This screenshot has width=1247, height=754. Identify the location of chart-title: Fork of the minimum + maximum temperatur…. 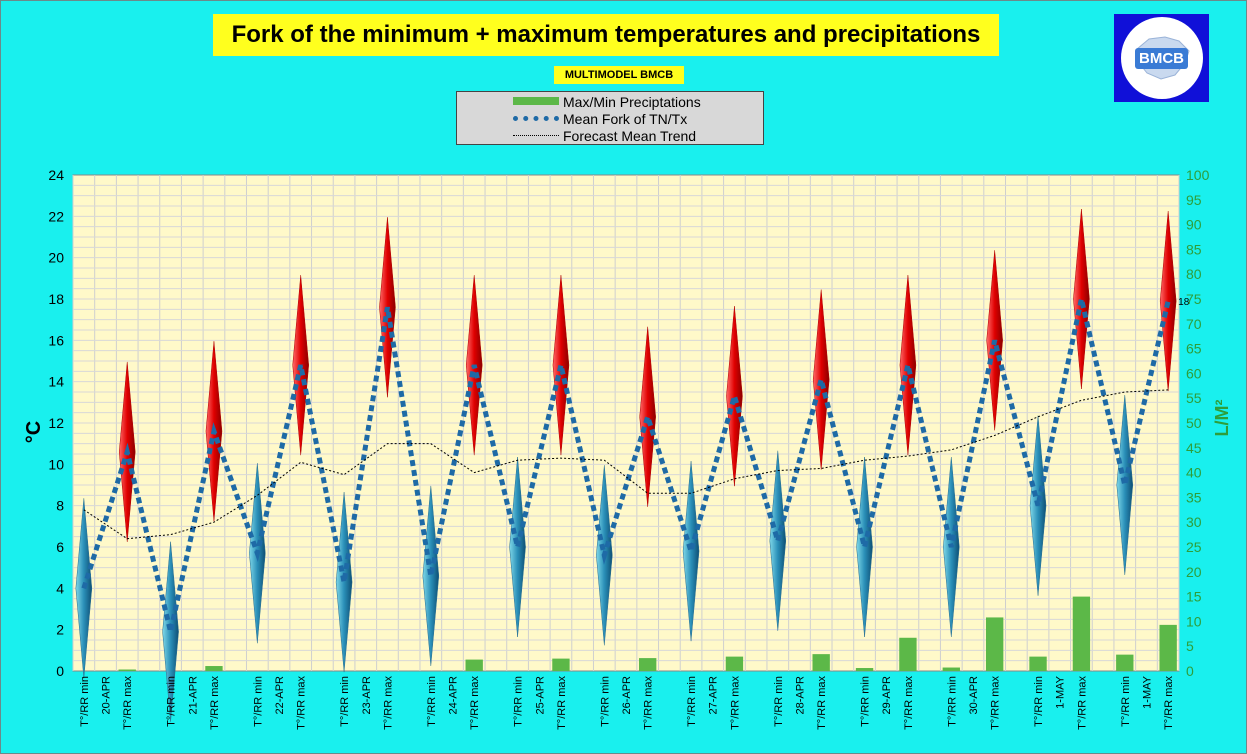
(606, 35).